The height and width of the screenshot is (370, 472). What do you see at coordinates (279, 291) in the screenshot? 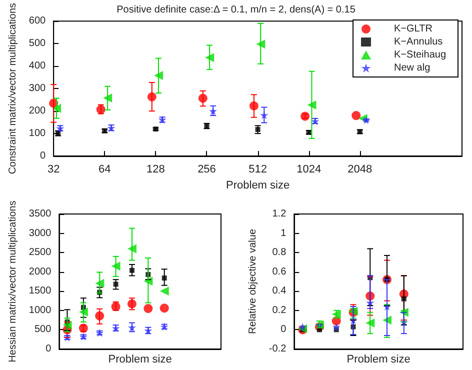
I see `y-tick-label: 0.4` at bounding box center [279, 291].